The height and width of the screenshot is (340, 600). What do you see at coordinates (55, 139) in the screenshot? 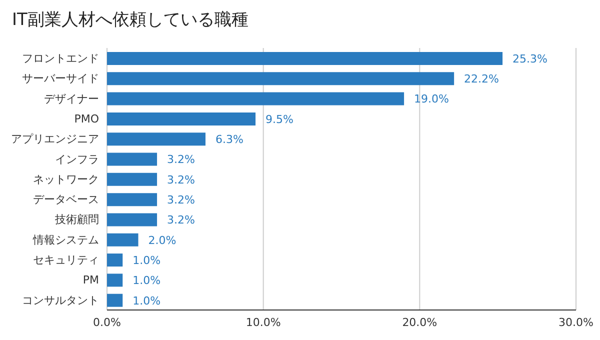
I see `y-tick-label: アプリエンジニア` at bounding box center [55, 139].